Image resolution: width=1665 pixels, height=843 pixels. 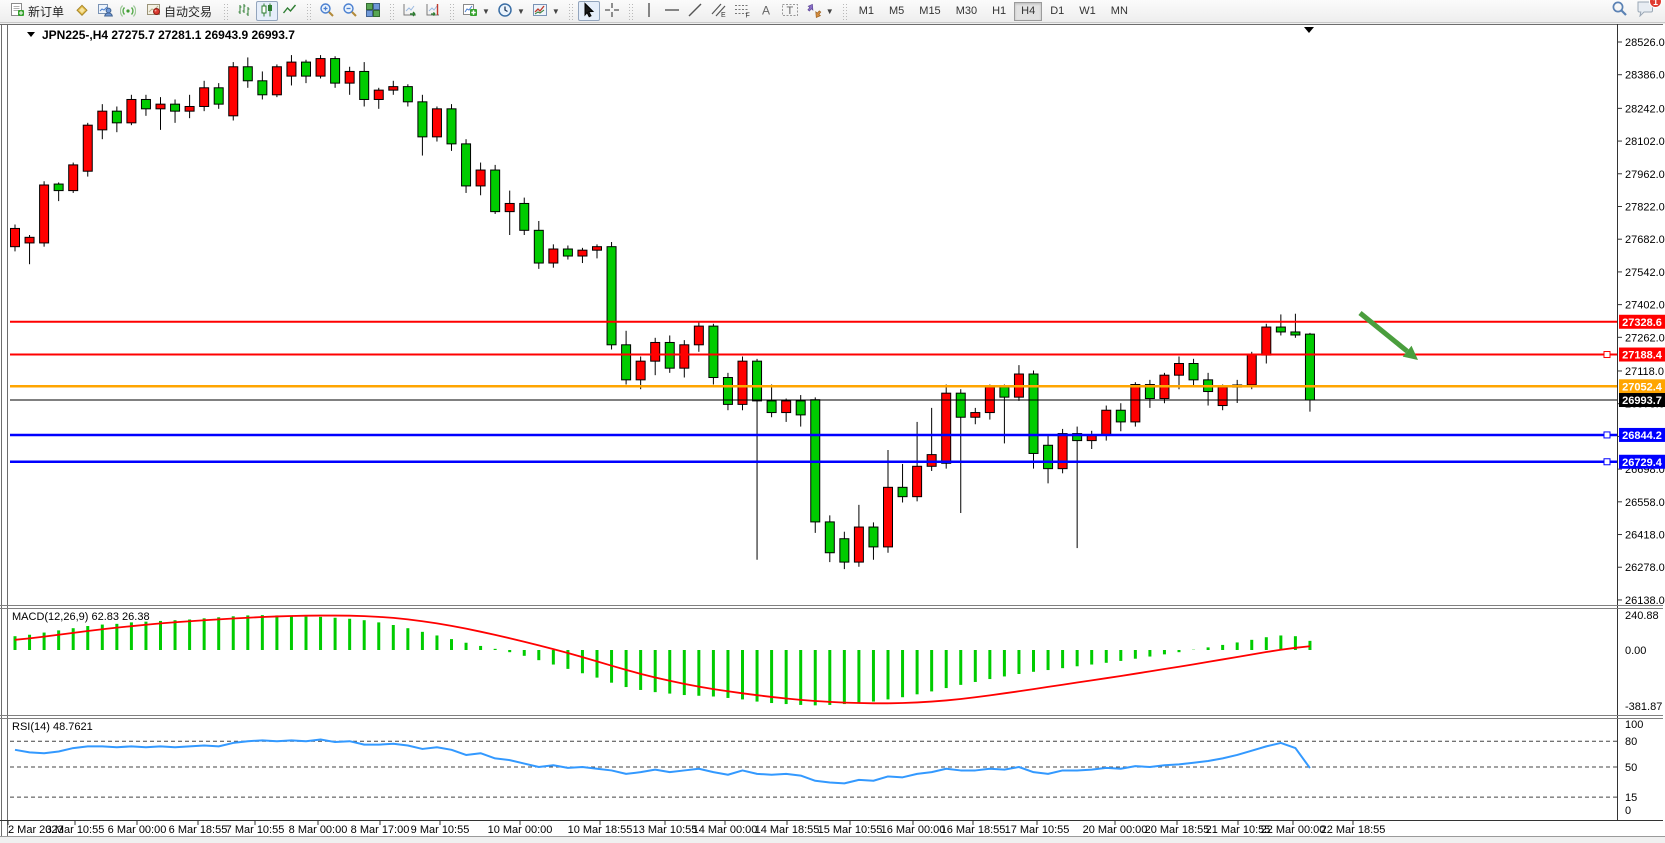 What do you see at coordinates (966, 11) in the screenshot?
I see `timeframe-m30: M30` at bounding box center [966, 11].